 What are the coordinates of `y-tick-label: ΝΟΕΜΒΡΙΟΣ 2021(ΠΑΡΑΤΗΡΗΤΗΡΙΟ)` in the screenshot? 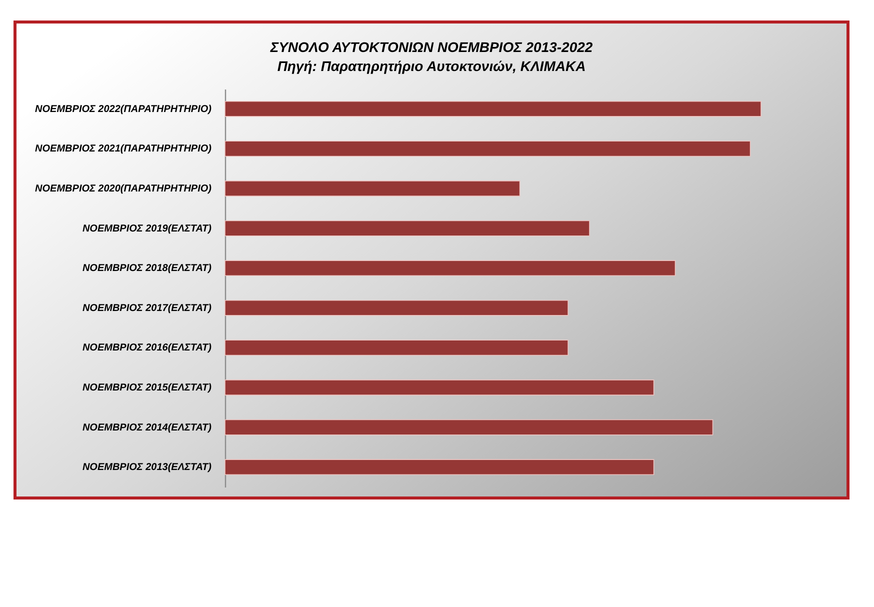 It's located at (123, 149).